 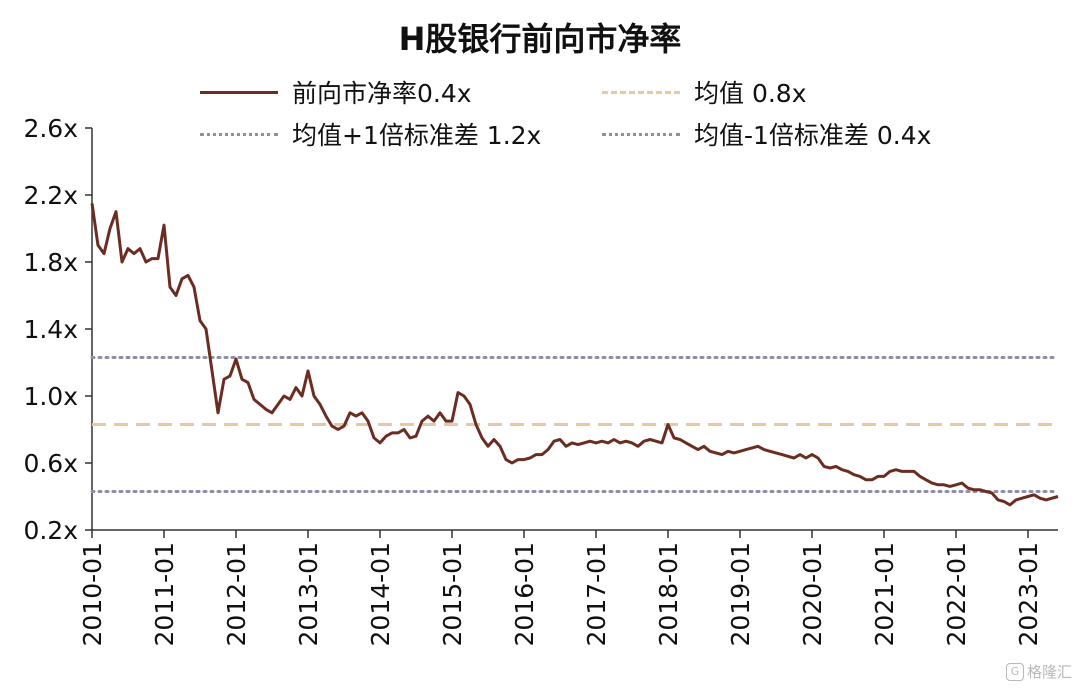 What do you see at coordinates (641, 92) in the screenshot?
I see `legend-swatch-mean` at bounding box center [641, 92].